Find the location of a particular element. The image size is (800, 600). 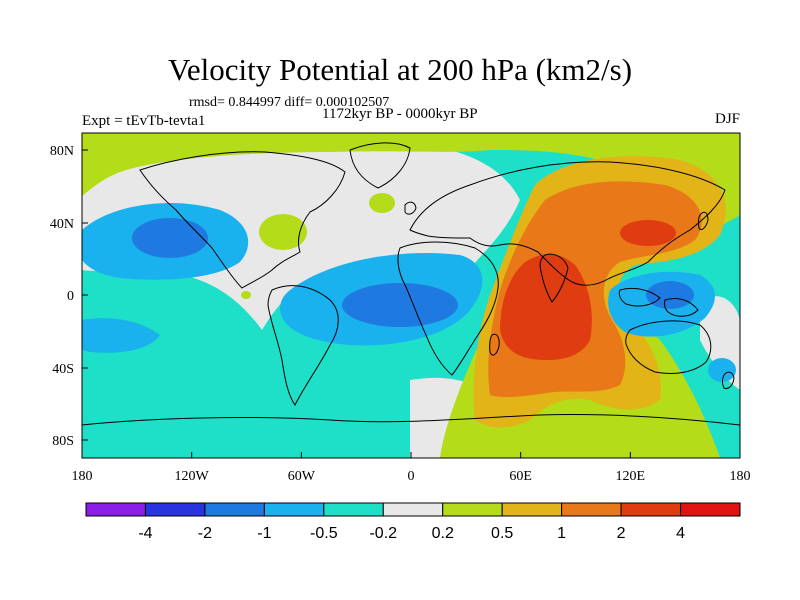

colorbar-label: 2 is located at coordinates (621, 533).